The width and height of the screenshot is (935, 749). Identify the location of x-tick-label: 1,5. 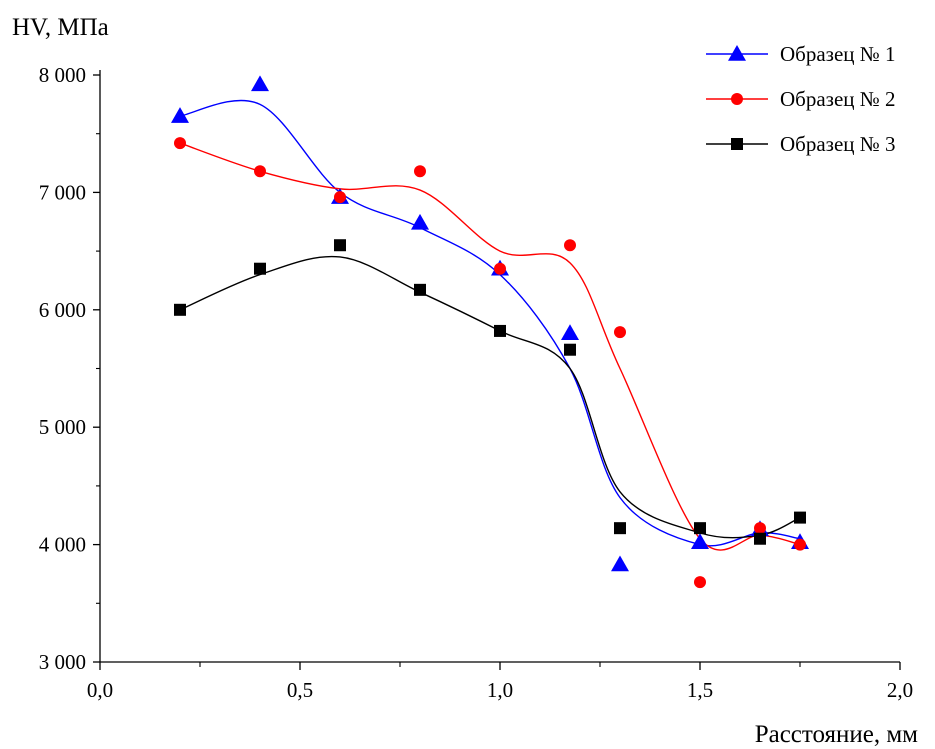
(700, 690).